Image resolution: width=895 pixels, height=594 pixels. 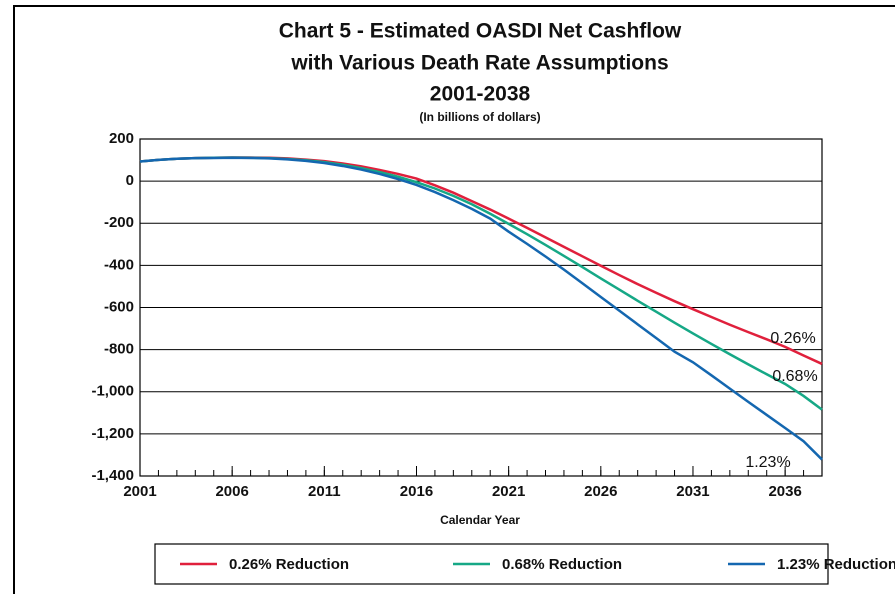 I want to click on y-tick-label: 0, so click(x=130, y=180).